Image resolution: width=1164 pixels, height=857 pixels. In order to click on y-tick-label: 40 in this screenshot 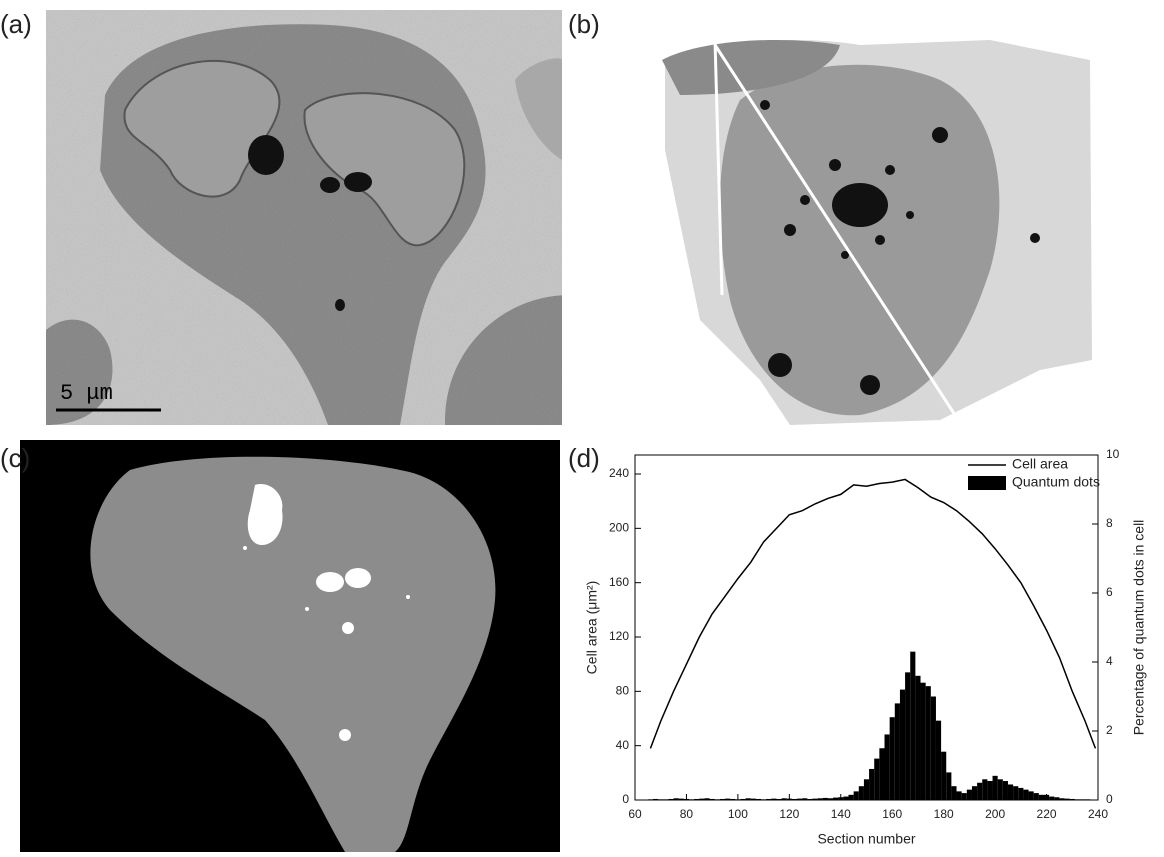, I will do `click(623, 745)`.